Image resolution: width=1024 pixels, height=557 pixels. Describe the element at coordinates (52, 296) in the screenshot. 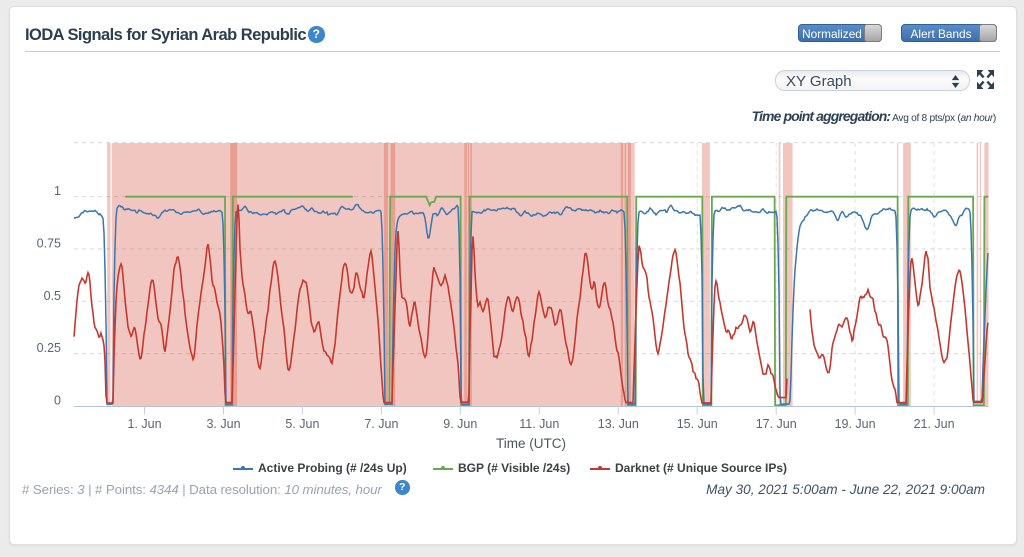

I see `svg-text: 0.5` at that location.